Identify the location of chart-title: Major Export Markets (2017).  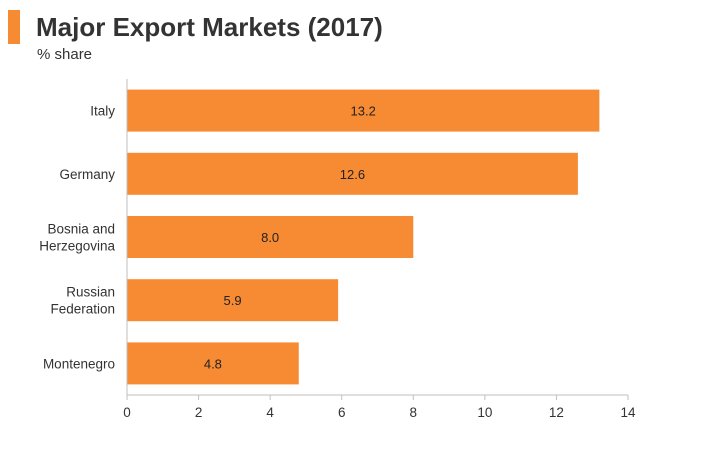
(209, 27).